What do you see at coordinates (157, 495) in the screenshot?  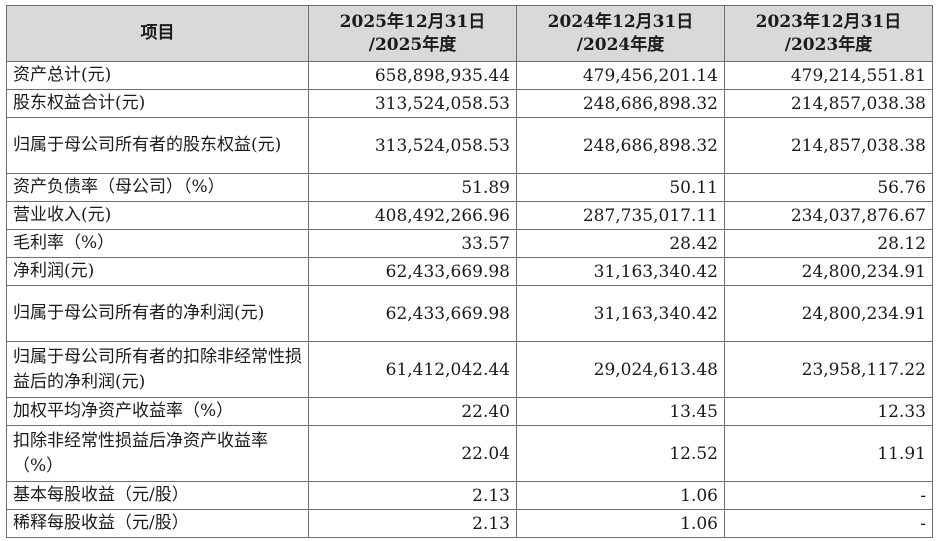 I see `row-label: 基本每股收益（元/股）` at bounding box center [157, 495].